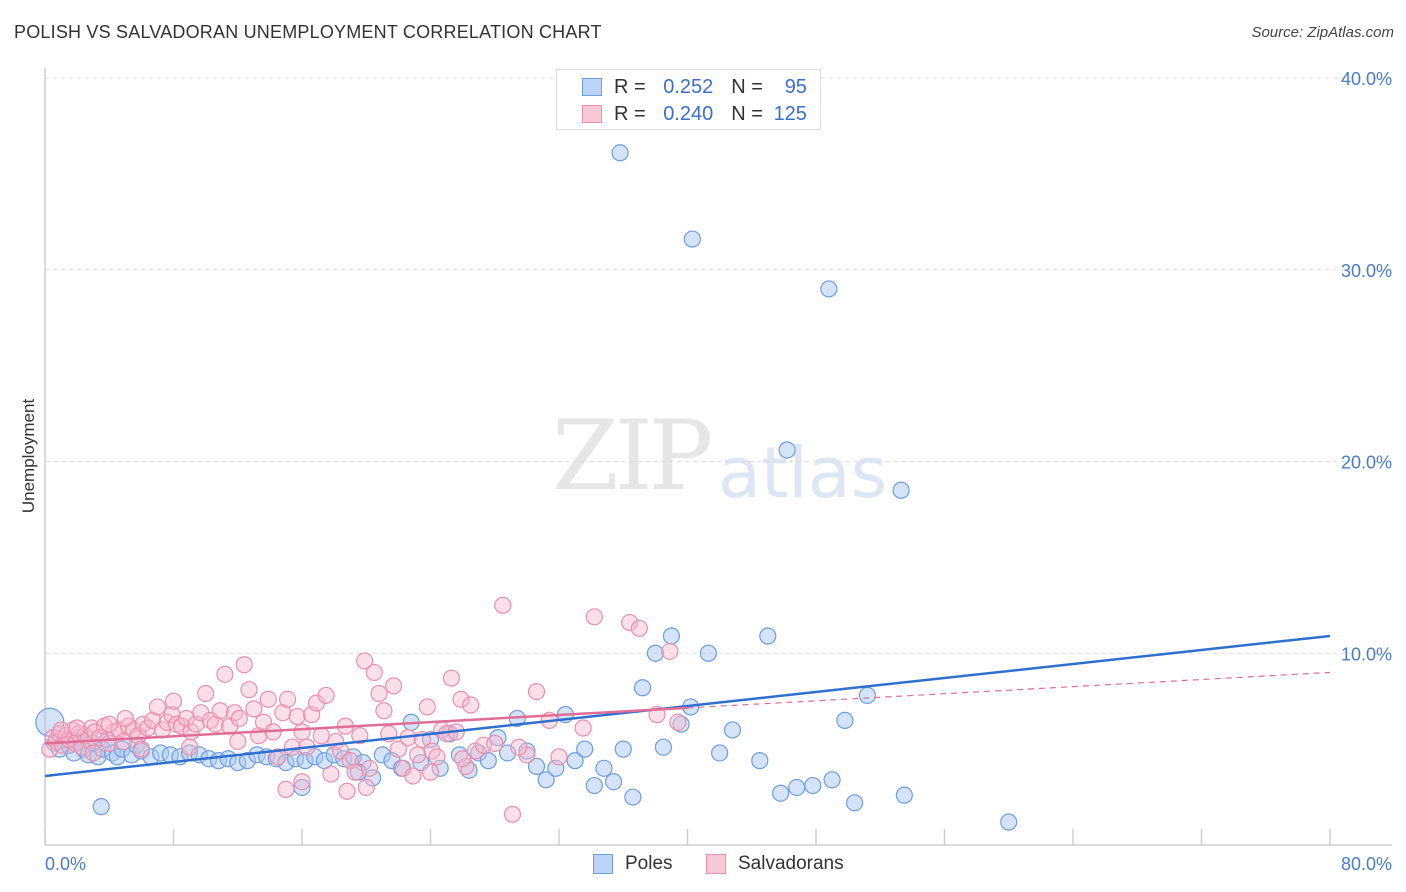 This screenshot has width=1406, height=892. I want to click on bottom-salvadorans-label: Salvadorans, so click(791, 863).